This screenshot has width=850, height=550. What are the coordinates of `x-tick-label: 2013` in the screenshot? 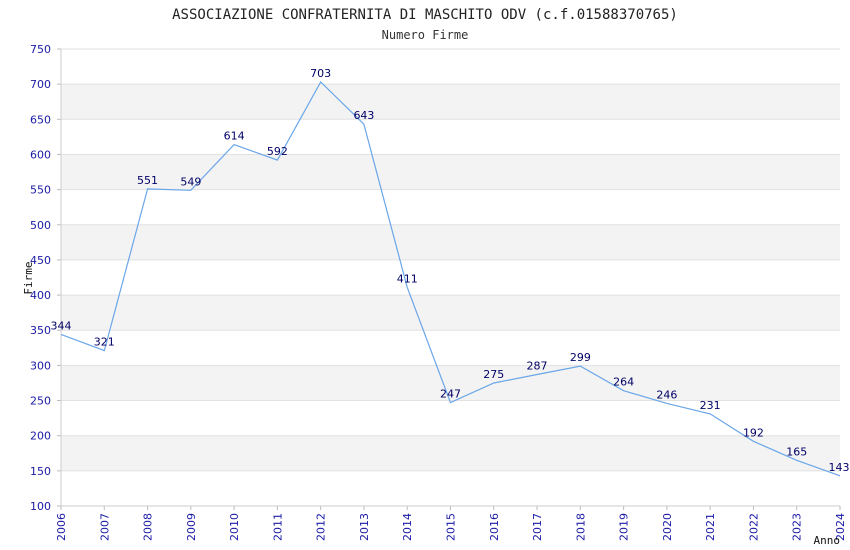 It's located at (364, 527).